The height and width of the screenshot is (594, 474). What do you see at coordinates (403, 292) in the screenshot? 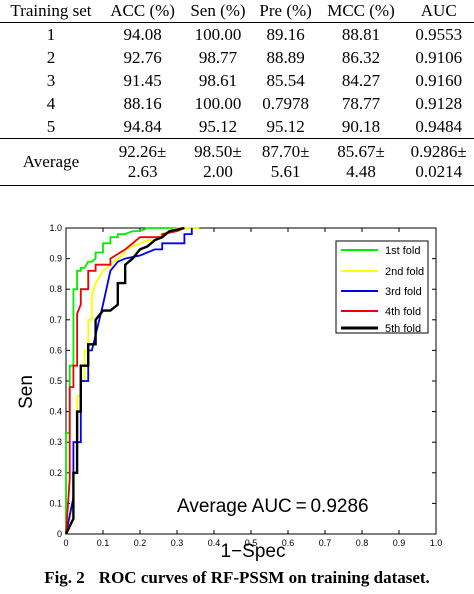
I see `legend-label-3: 3rd fold` at bounding box center [403, 292].